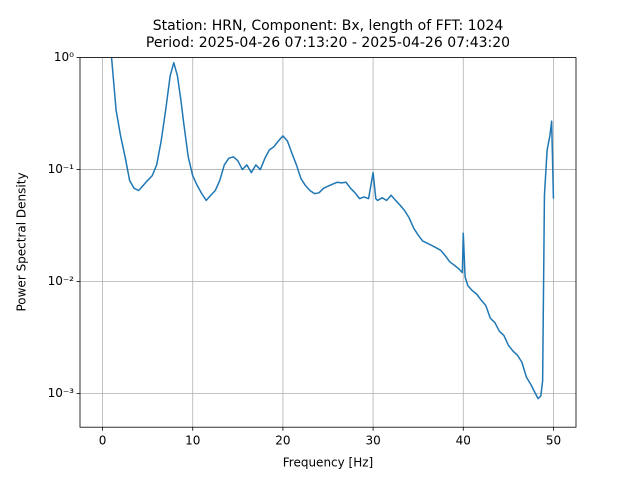 Image resolution: width=640 pixels, height=480 pixels. What do you see at coordinates (328, 463) in the screenshot?
I see `x-axis-label: Frequency [Hz]` at bounding box center [328, 463].